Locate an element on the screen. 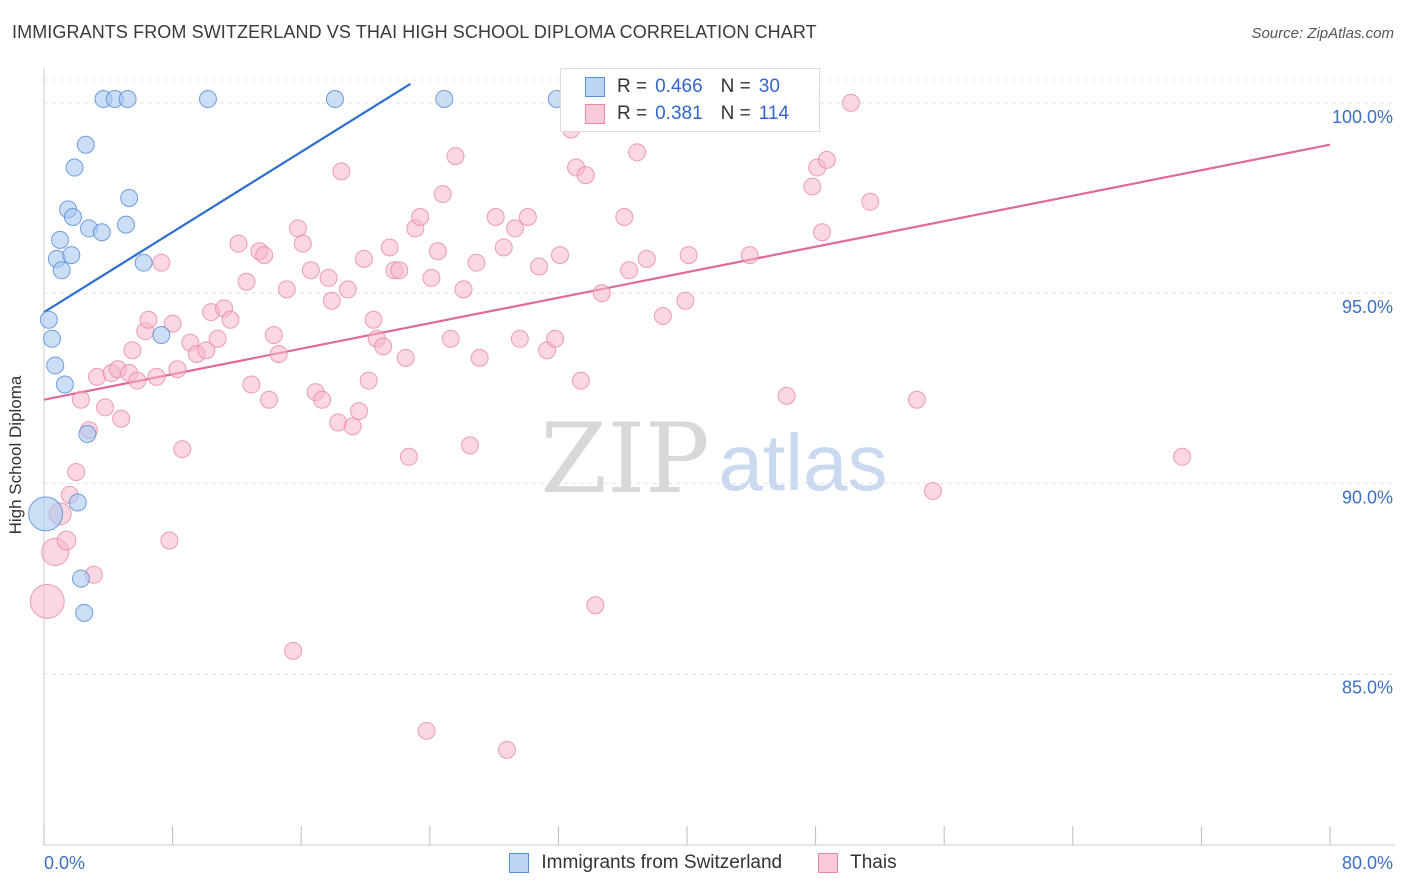 Image resolution: width=1406 pixels, height=892 pixels. y-tick-label: 90.0% is located at coordinates (1367, 497).